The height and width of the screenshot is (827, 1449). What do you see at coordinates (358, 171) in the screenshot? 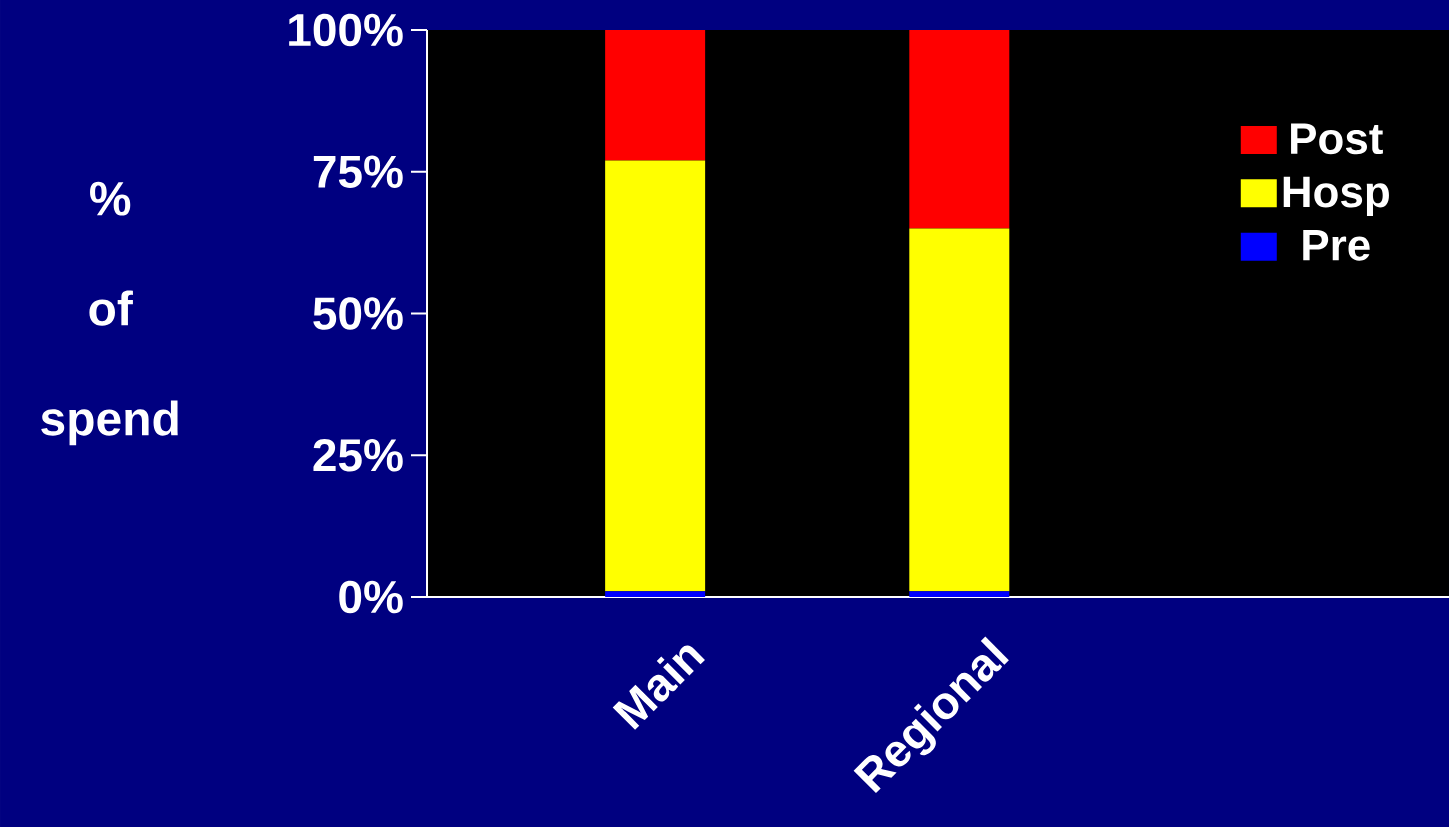
I see `y-tick-label: 75%` at bounding box center [358, 171].